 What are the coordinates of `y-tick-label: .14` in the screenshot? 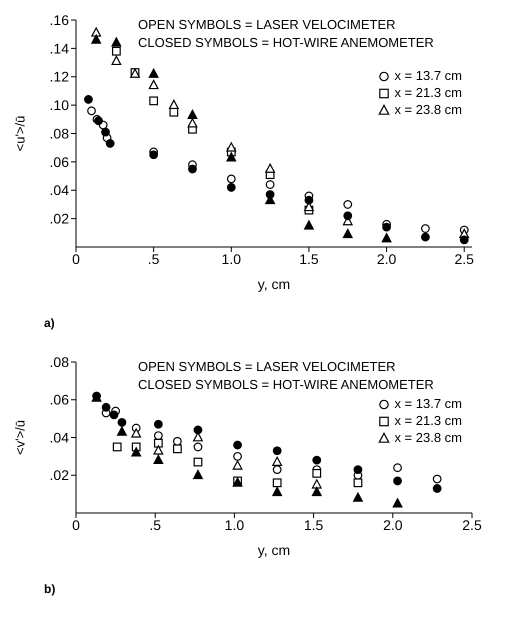 It's located at (60, 48).